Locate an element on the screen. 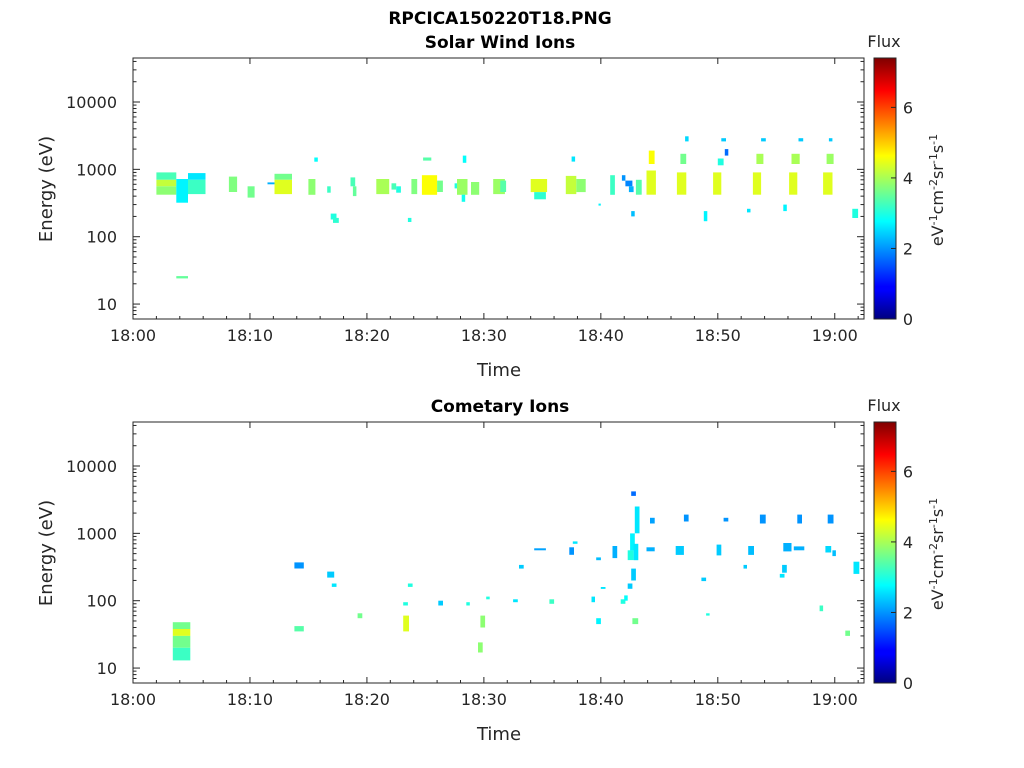 The image size is (1024, 768). colorbar-tick-label: 4 is located at coordinates (908, 178).